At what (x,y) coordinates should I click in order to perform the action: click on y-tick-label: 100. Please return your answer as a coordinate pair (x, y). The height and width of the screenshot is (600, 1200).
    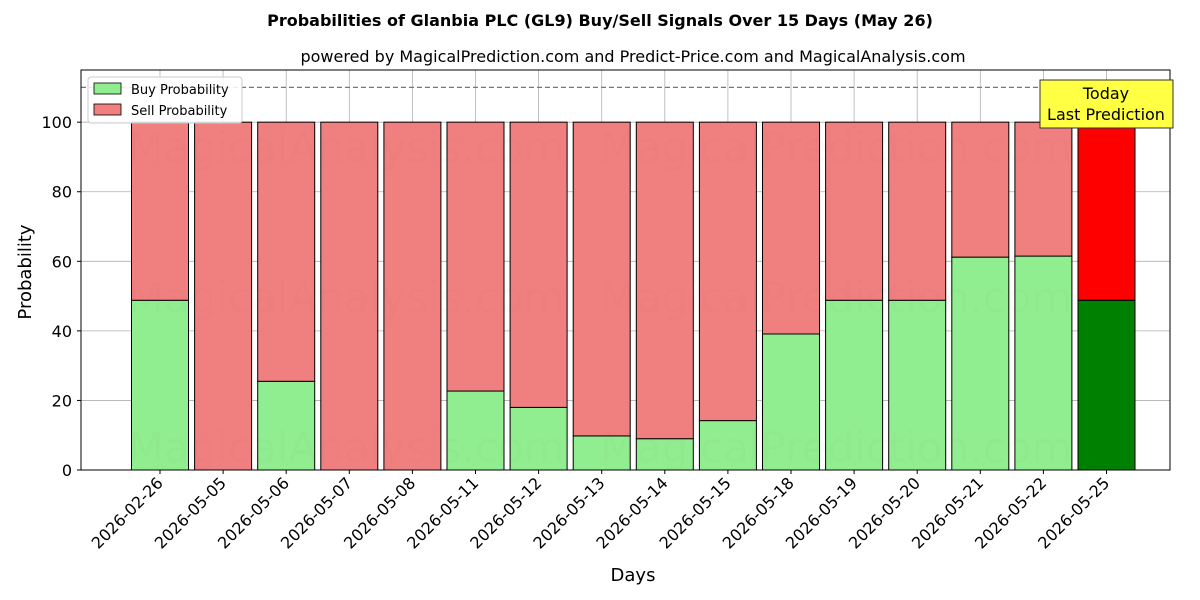
    Looking at the image, I should click on (56, 122).